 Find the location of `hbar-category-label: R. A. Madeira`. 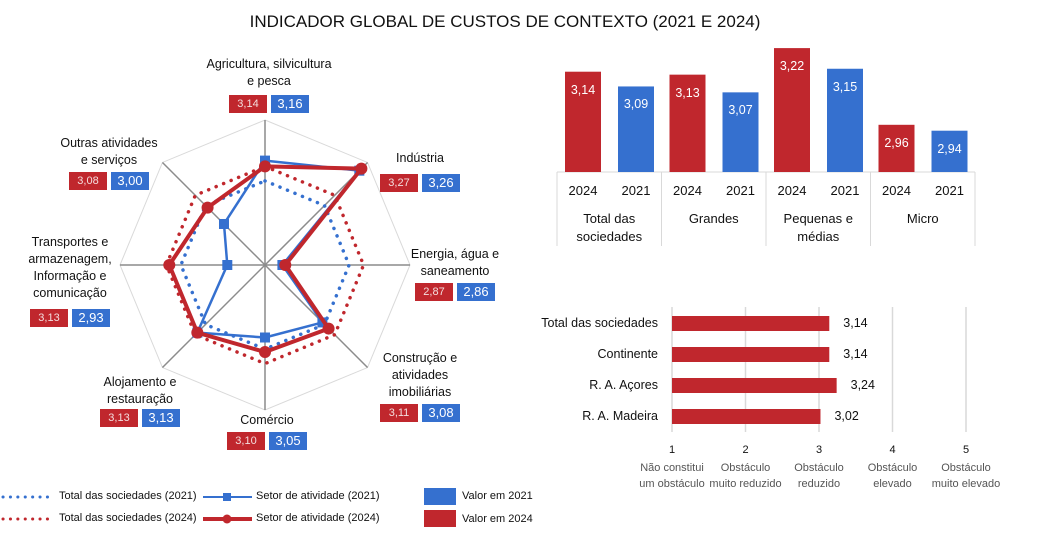

hbar-category-label: R. A. Madeira is located at coordinates (620, 416).